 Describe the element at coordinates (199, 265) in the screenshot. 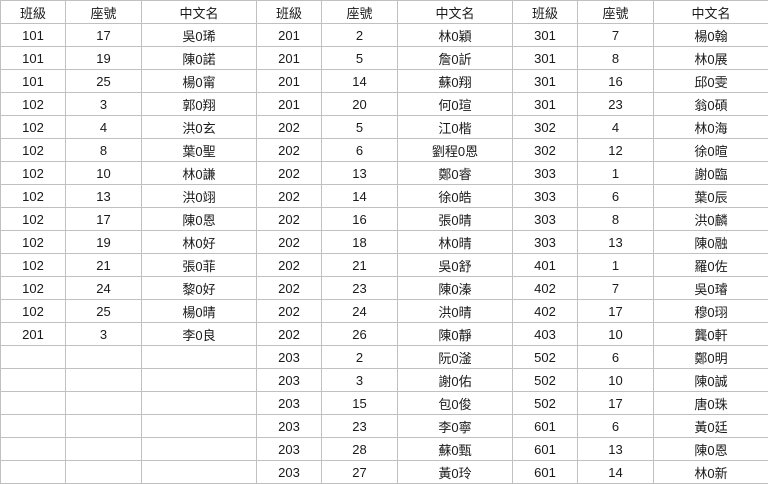

I see `cell-name: 張0菲` at that location.